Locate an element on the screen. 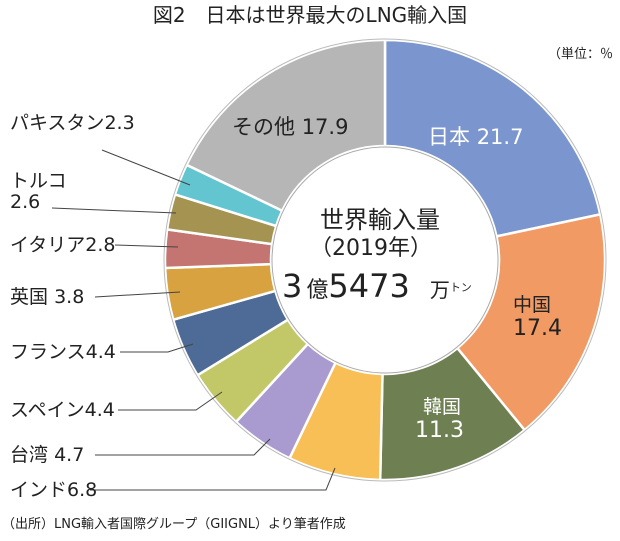  label-india: インド6.8 is located at coordinates (54, 490).